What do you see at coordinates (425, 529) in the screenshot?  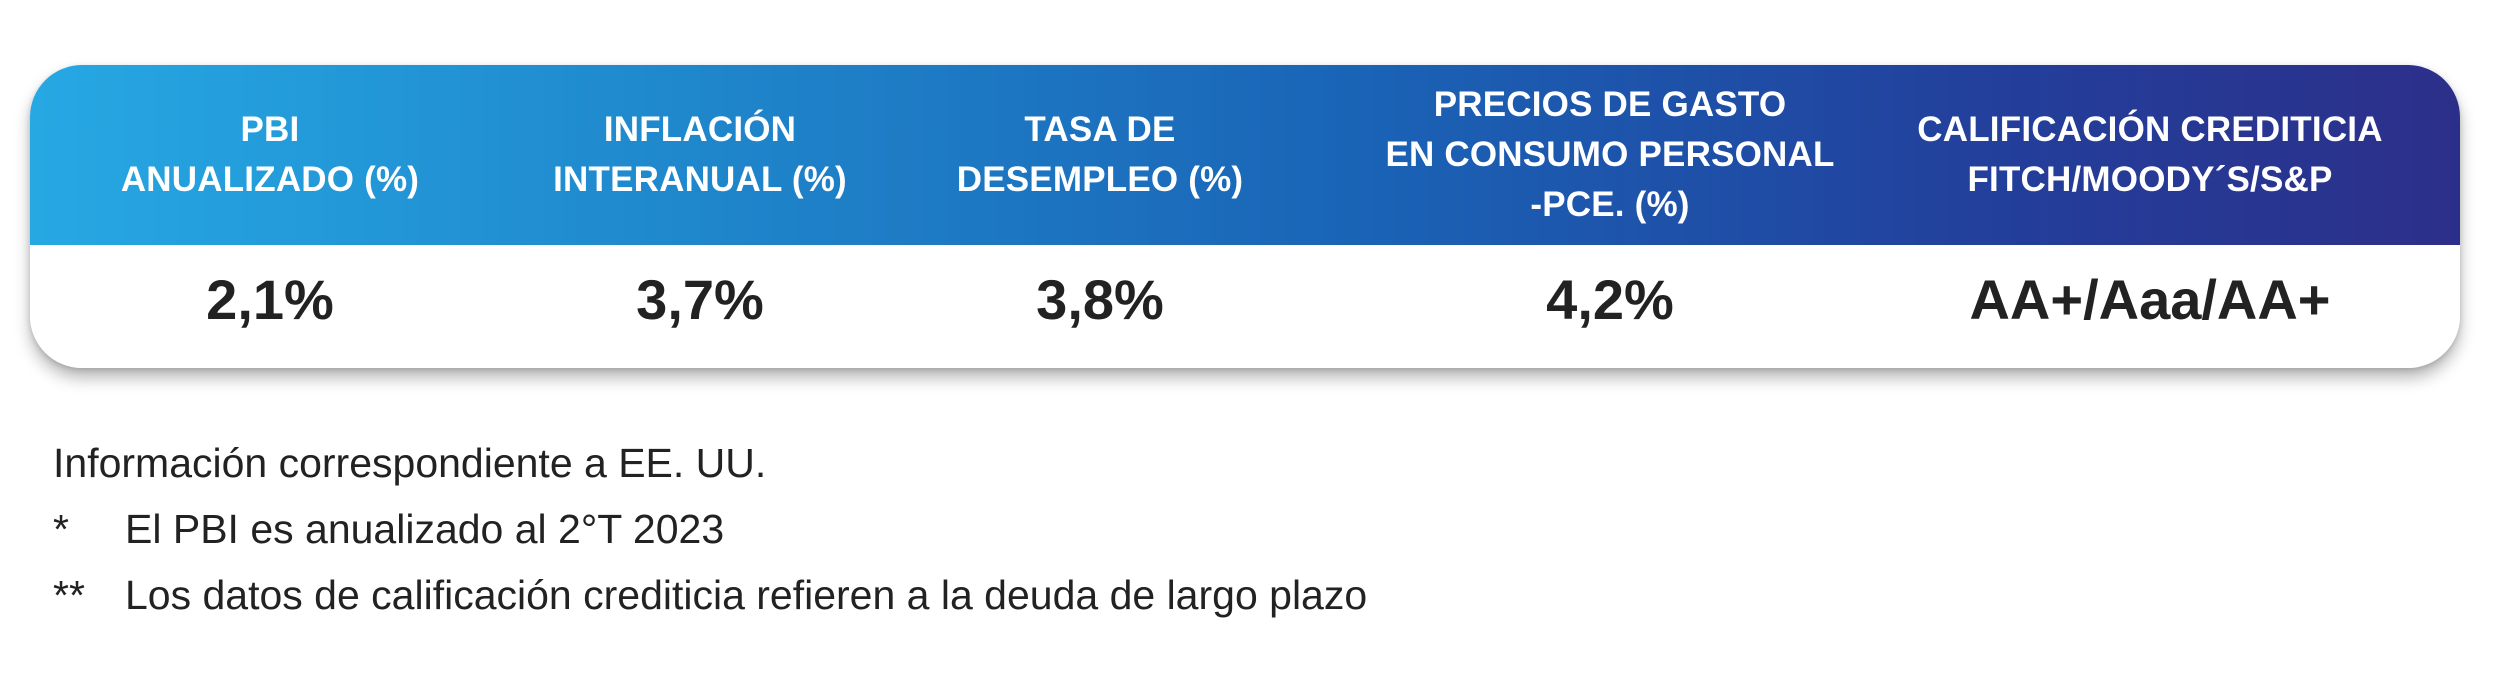 I see `footnote-1-text: El PBI es anualizado al 2°T 2023` at bounding box center [425, 529].